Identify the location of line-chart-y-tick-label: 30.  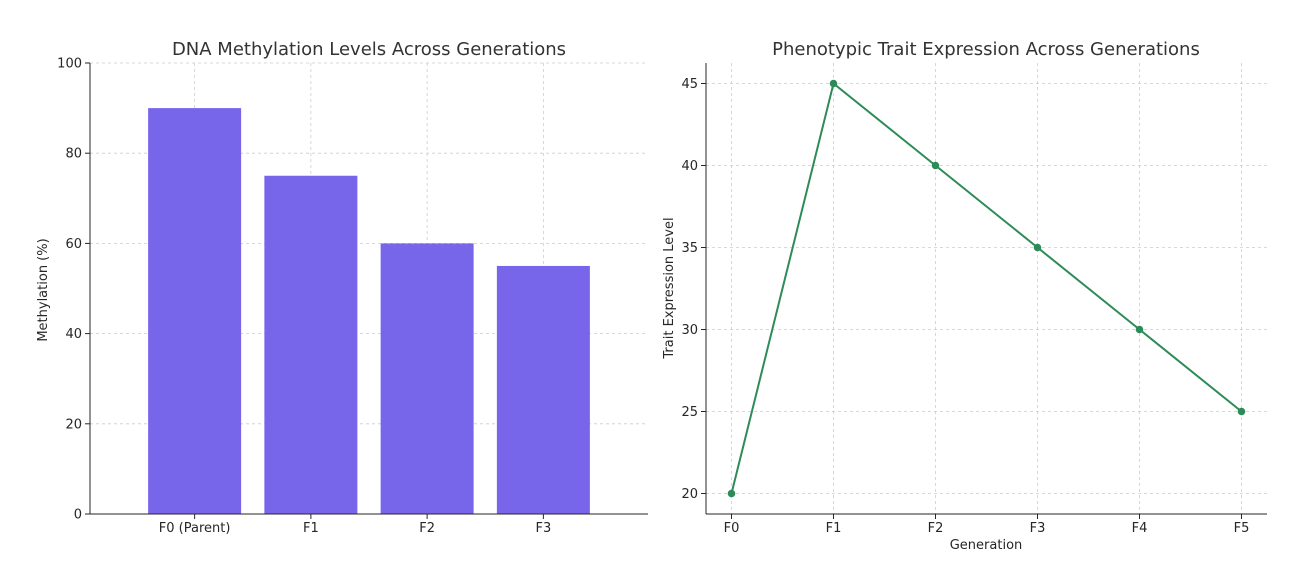
(689, 330).